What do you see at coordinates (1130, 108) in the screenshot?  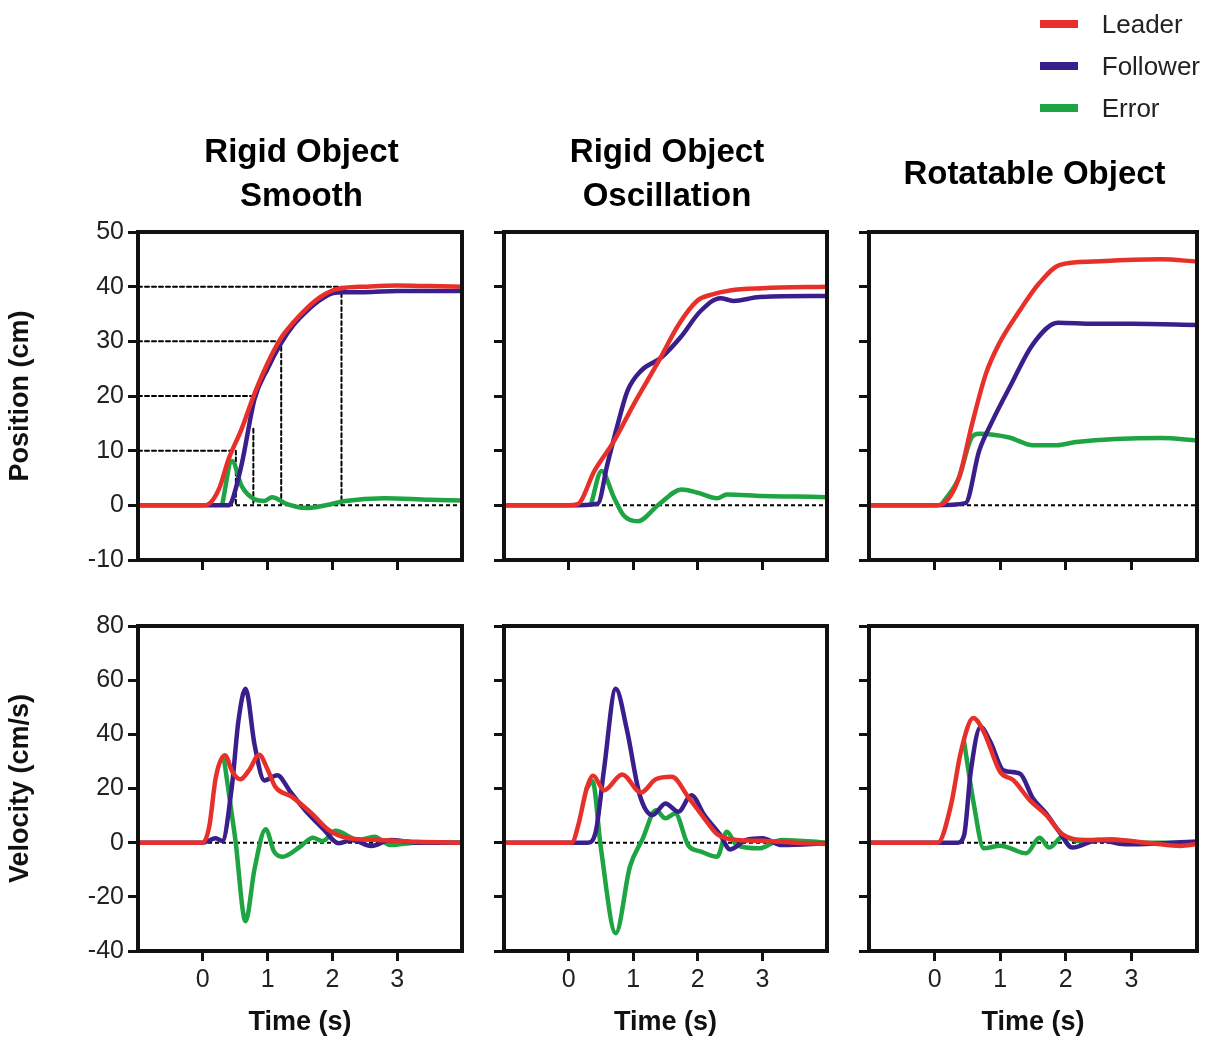 I see `legend-label: Error` at bounding box center [1130, 108].